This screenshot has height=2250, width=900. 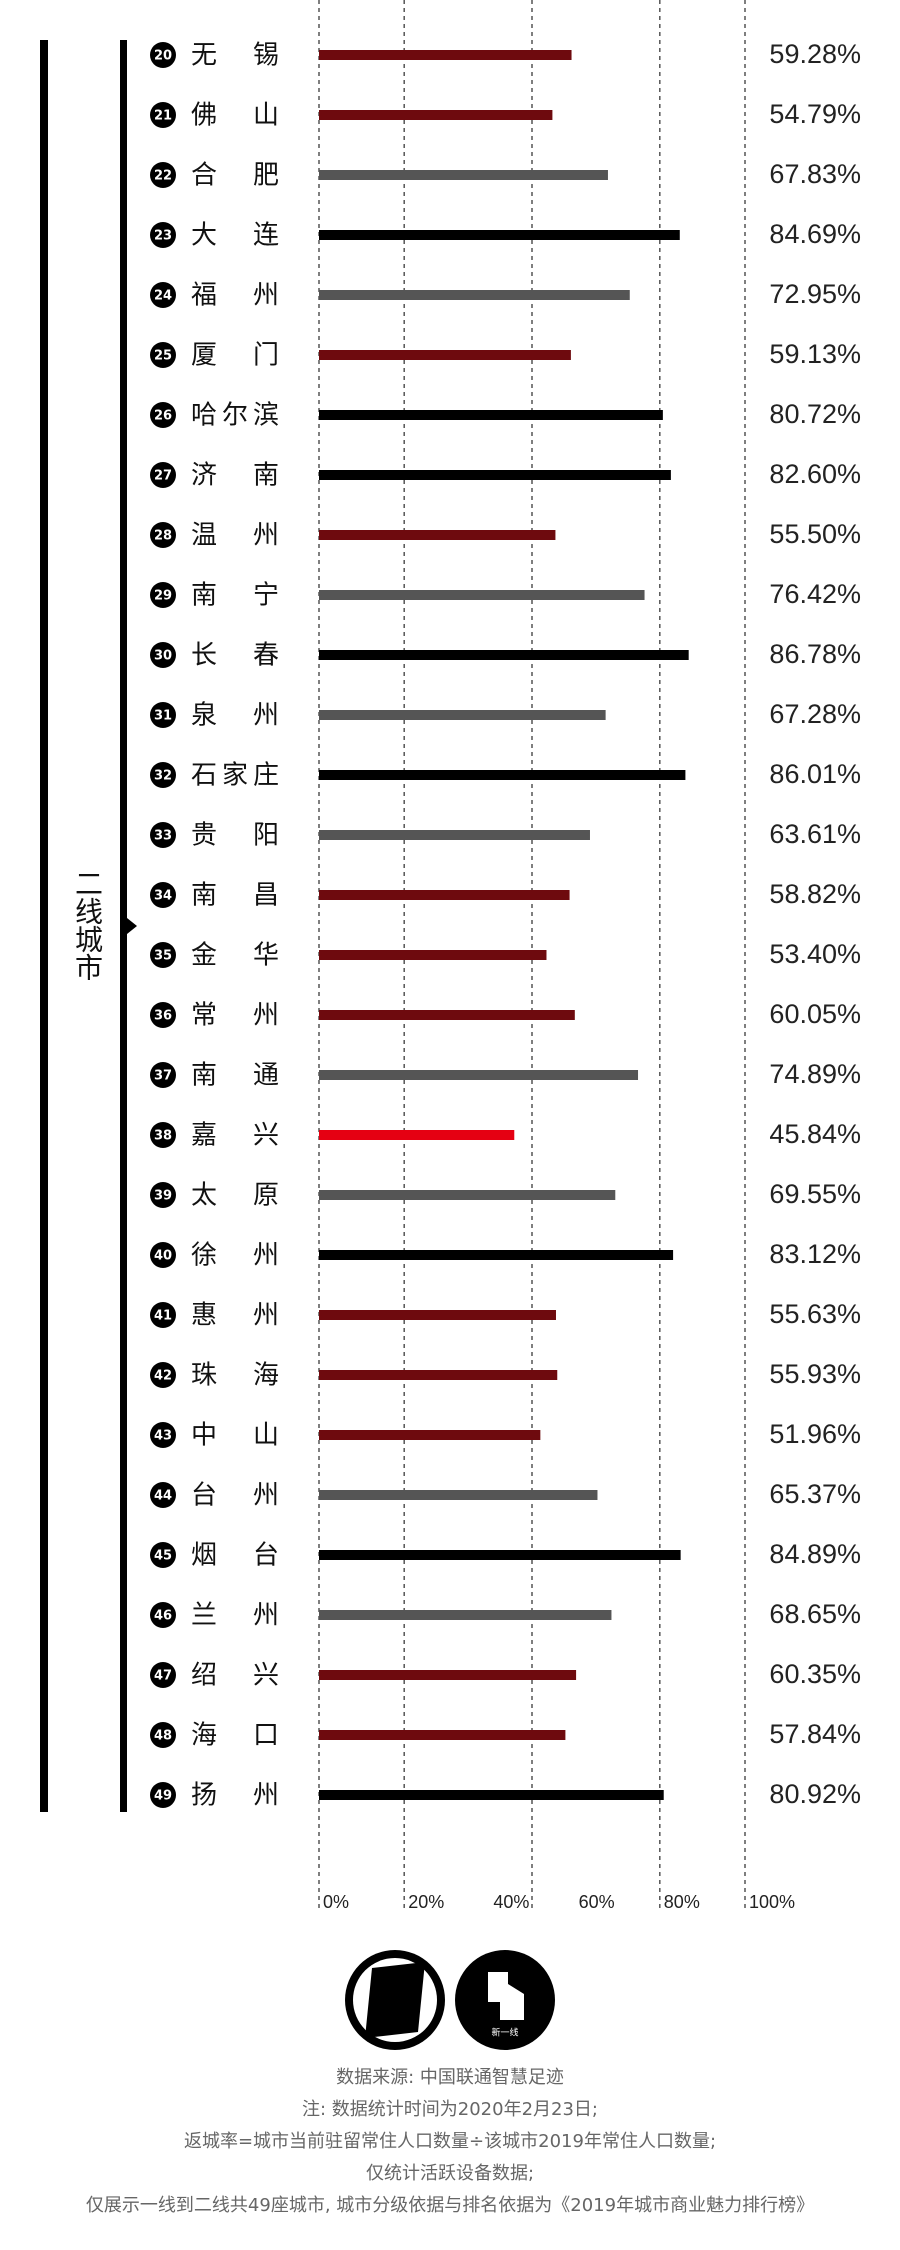 I want to click on value-label: 76.42%, so click(x=815, y=594).